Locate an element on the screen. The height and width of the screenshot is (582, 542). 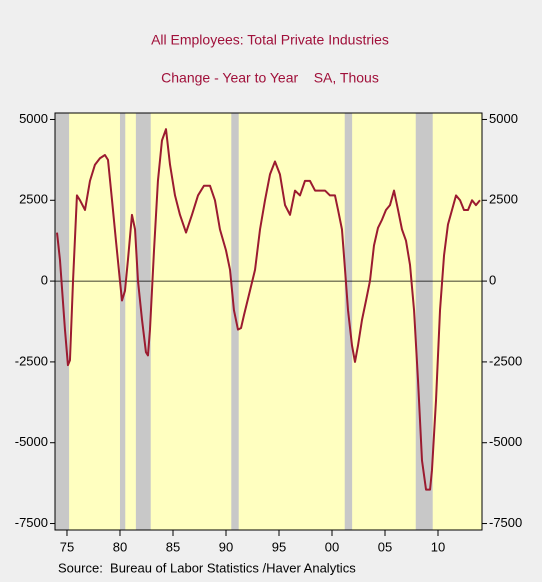
chart-subtitle: Change - Year to Year SA, Thous is located at coordinates (270, 78).